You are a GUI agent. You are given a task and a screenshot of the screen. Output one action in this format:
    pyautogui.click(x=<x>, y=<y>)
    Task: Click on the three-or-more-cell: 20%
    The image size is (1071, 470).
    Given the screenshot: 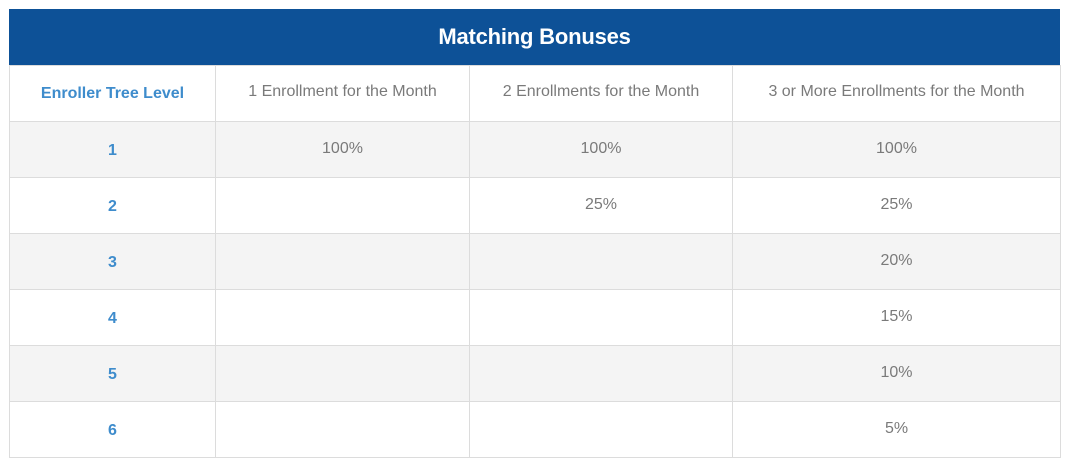 What is the action you would take?
    pyautogui.click(x=896, y=261)
    